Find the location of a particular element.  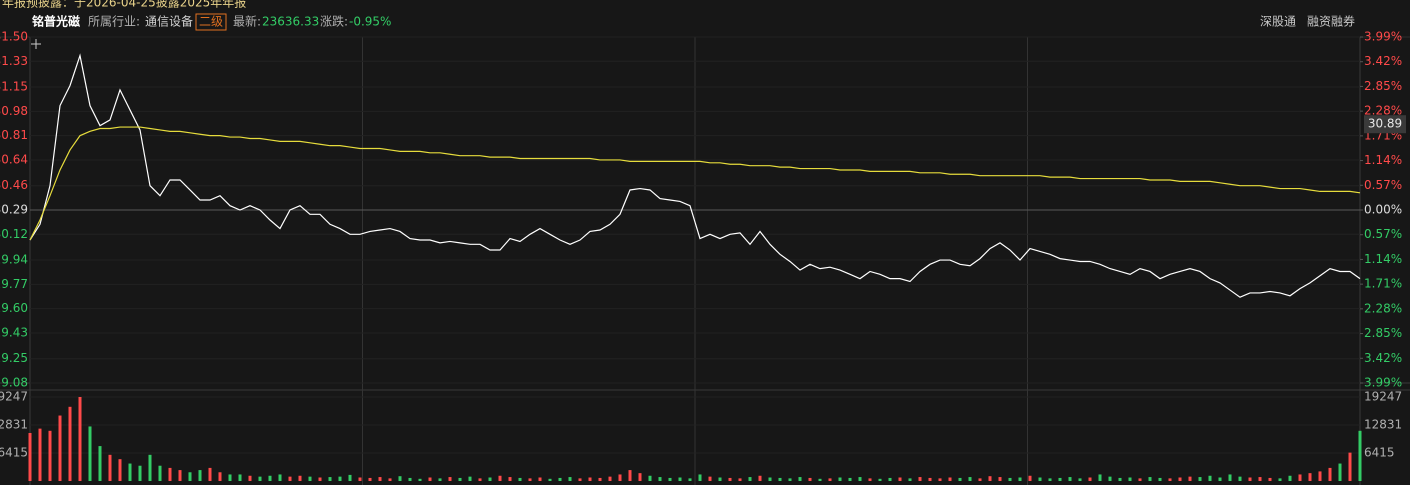

price-marker-box is located at coordinates (1385, 124).